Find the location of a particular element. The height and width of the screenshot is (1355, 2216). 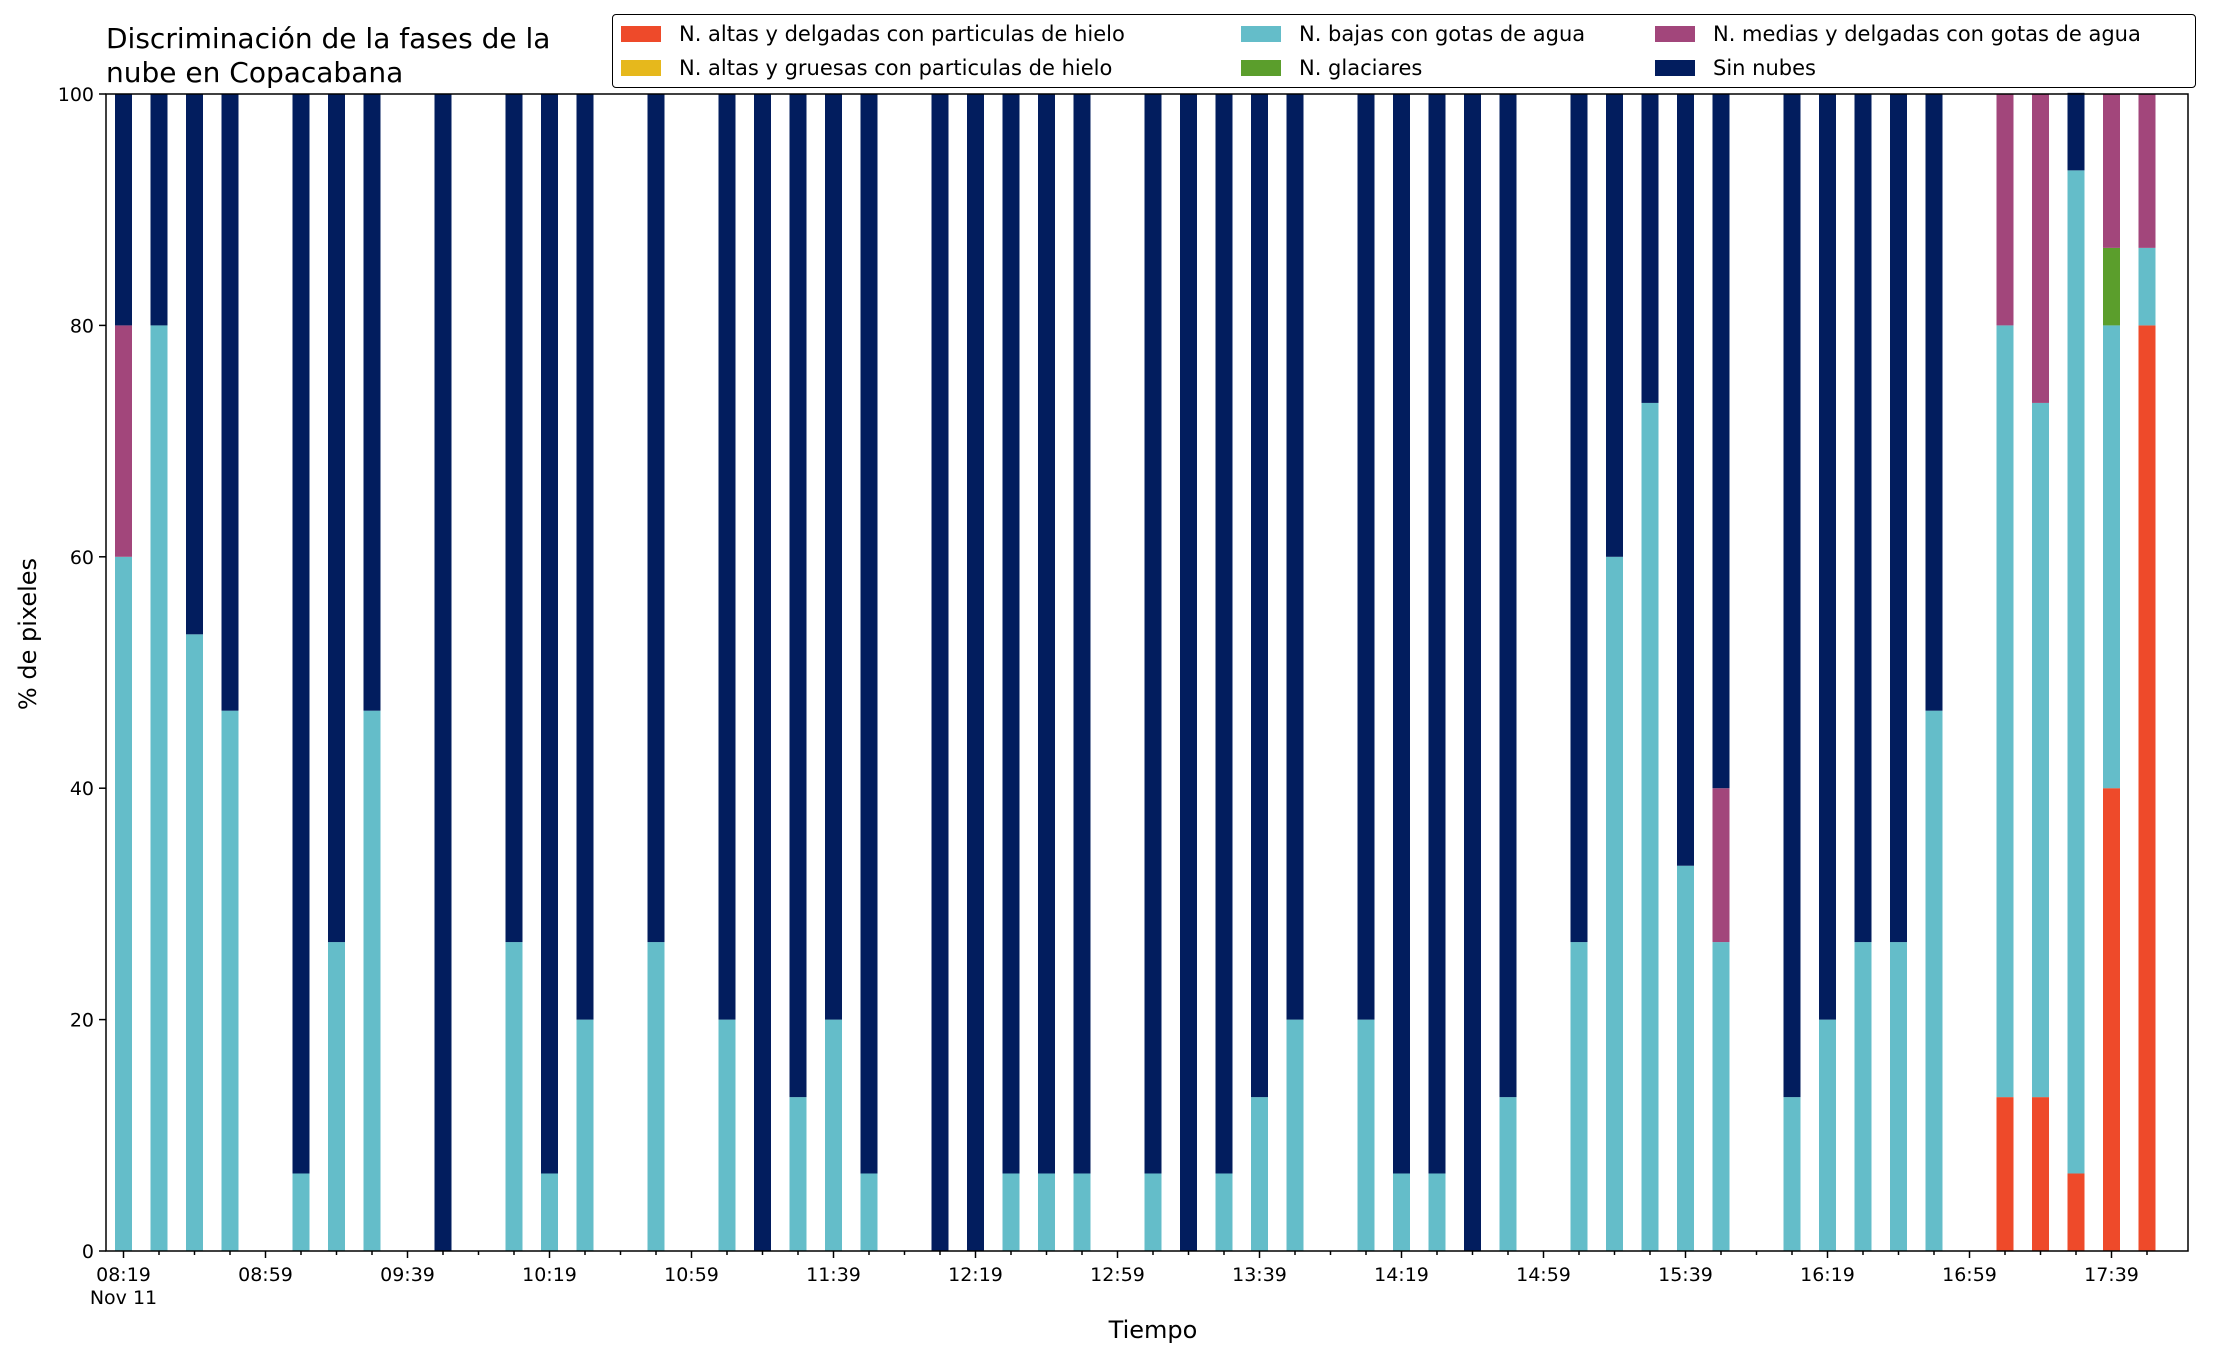

legend-item-bajas: N. bajas con gotas de agua is located at coordinates (1413, 34).